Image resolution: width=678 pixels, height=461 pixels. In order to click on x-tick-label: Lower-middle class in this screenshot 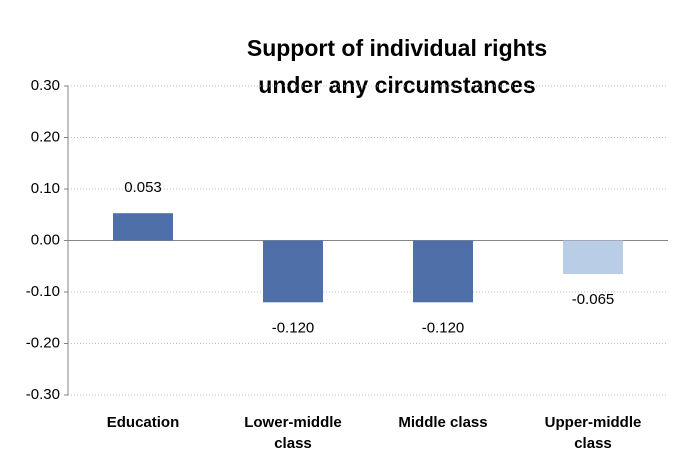, I will do `click(293, 433)`.